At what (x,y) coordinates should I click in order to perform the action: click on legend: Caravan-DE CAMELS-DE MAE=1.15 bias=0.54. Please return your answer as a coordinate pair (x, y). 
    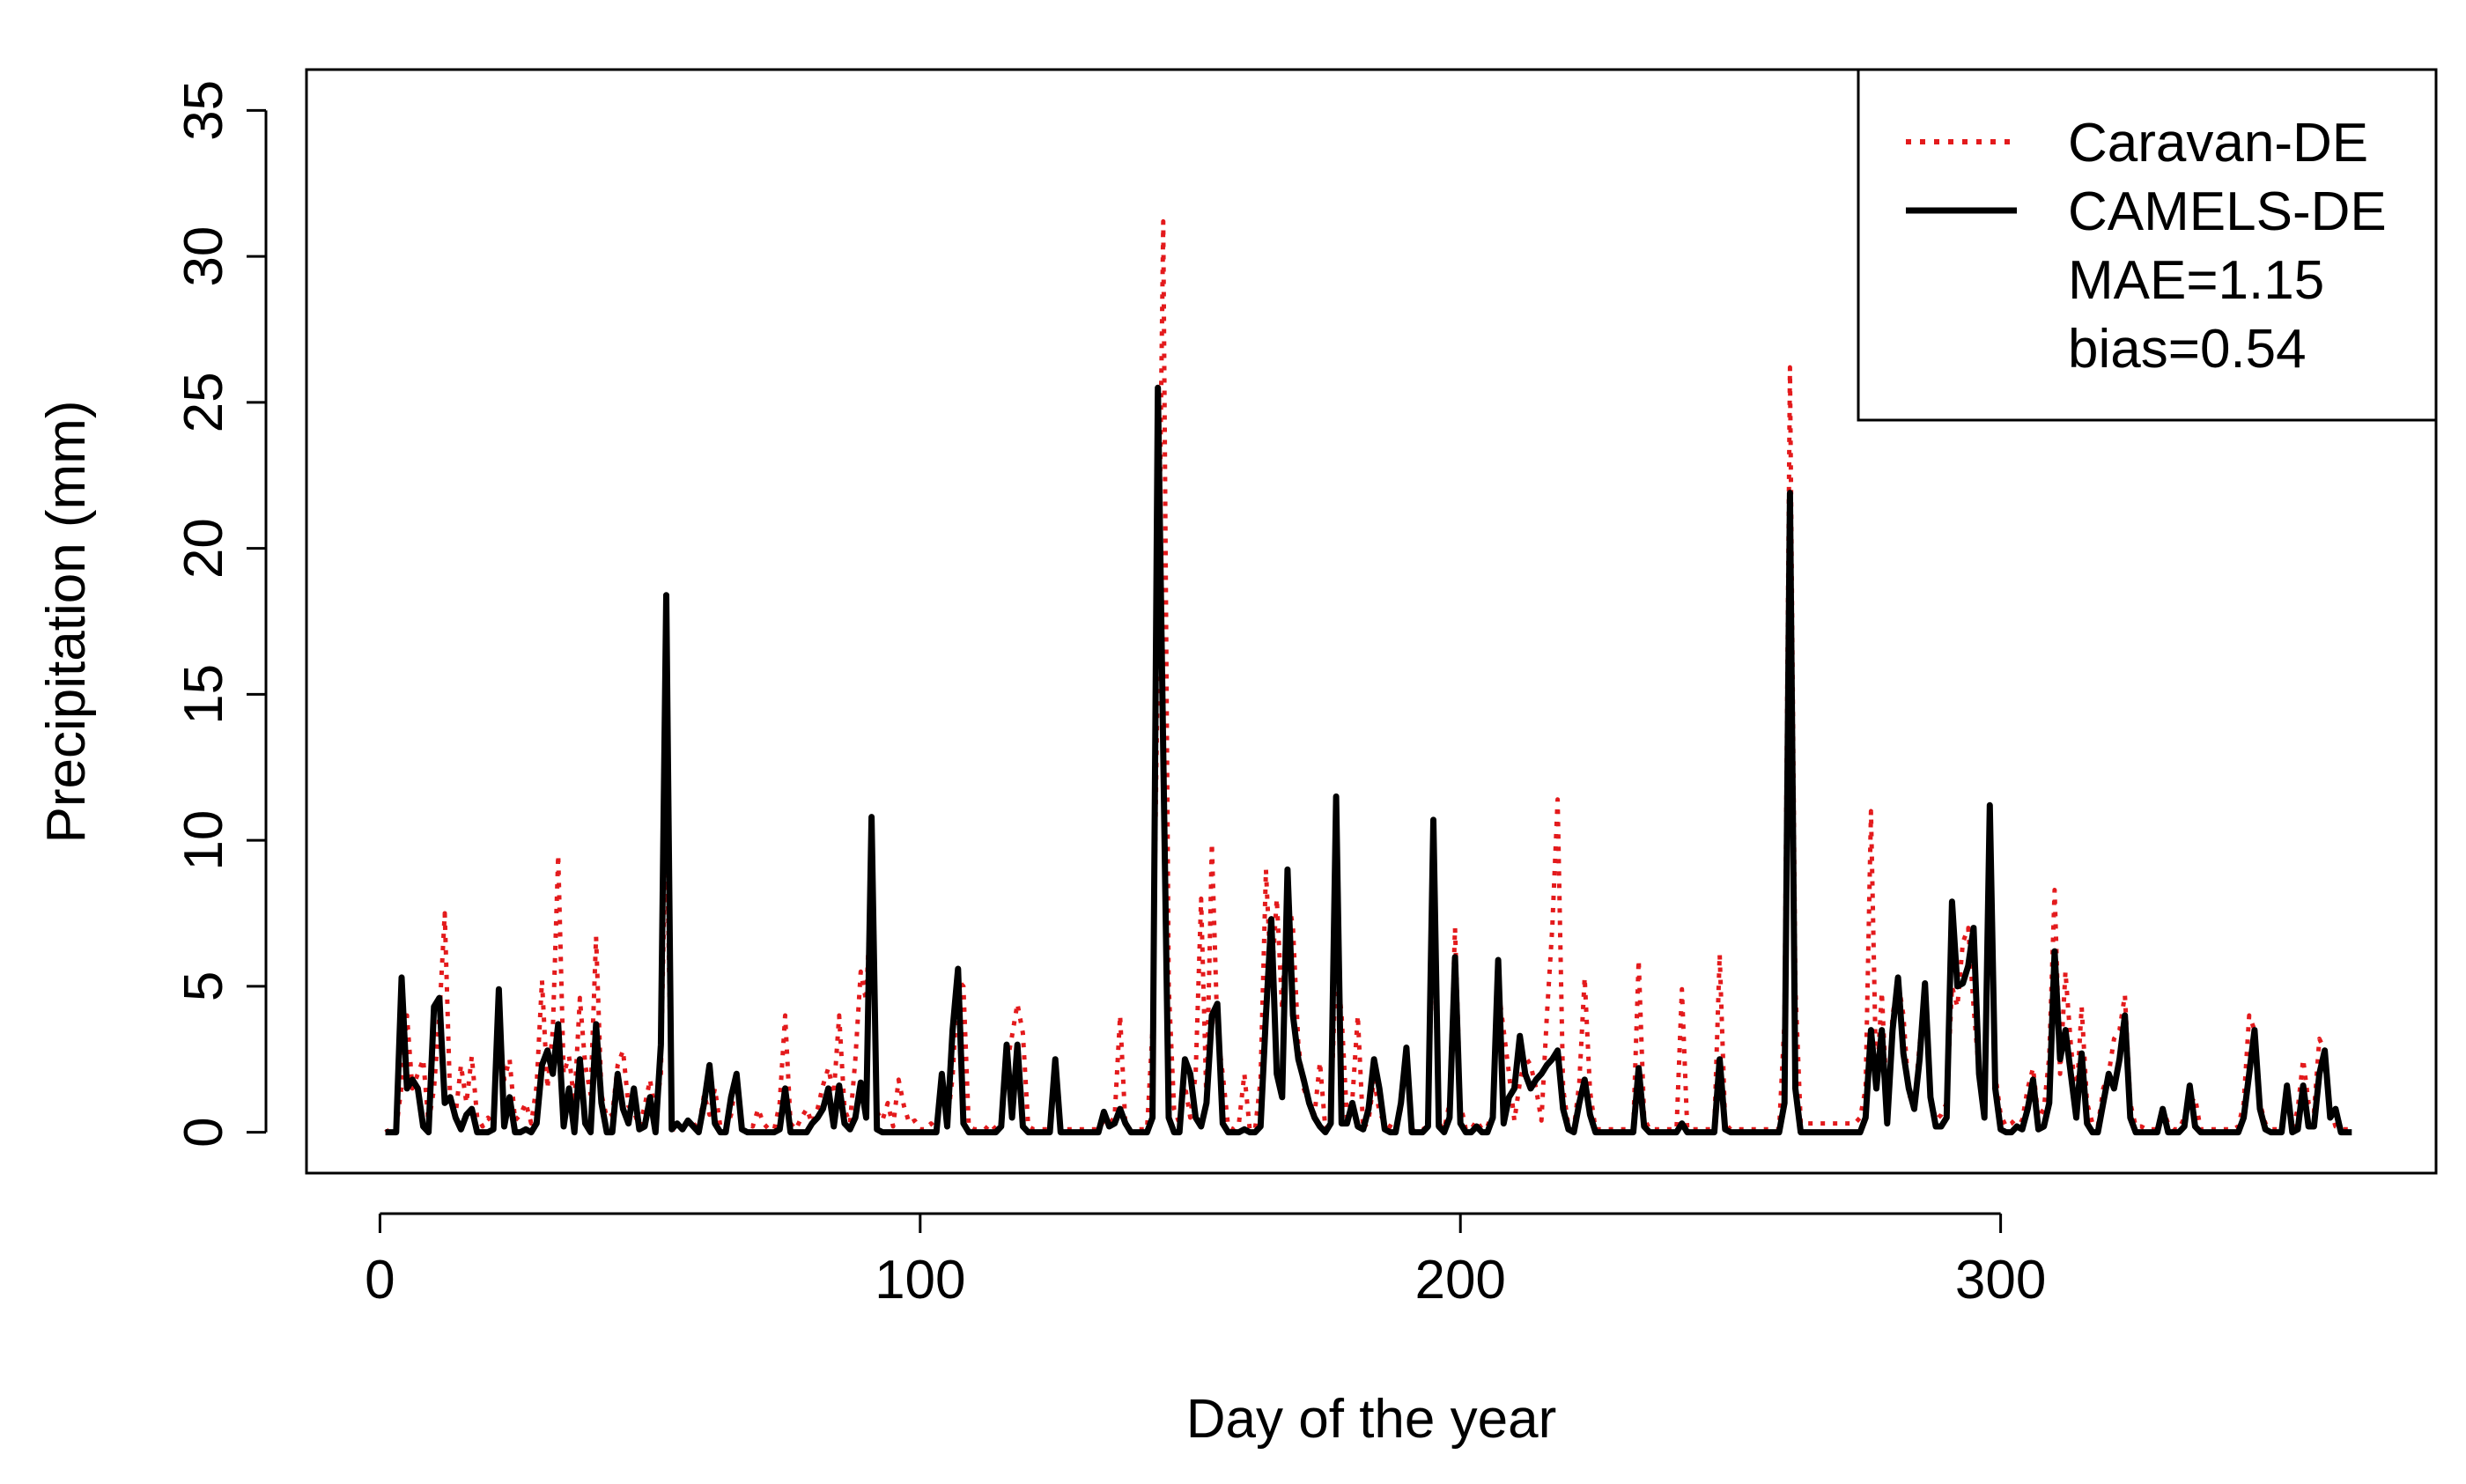
    Looking at the image, I should click on (2147, 245).